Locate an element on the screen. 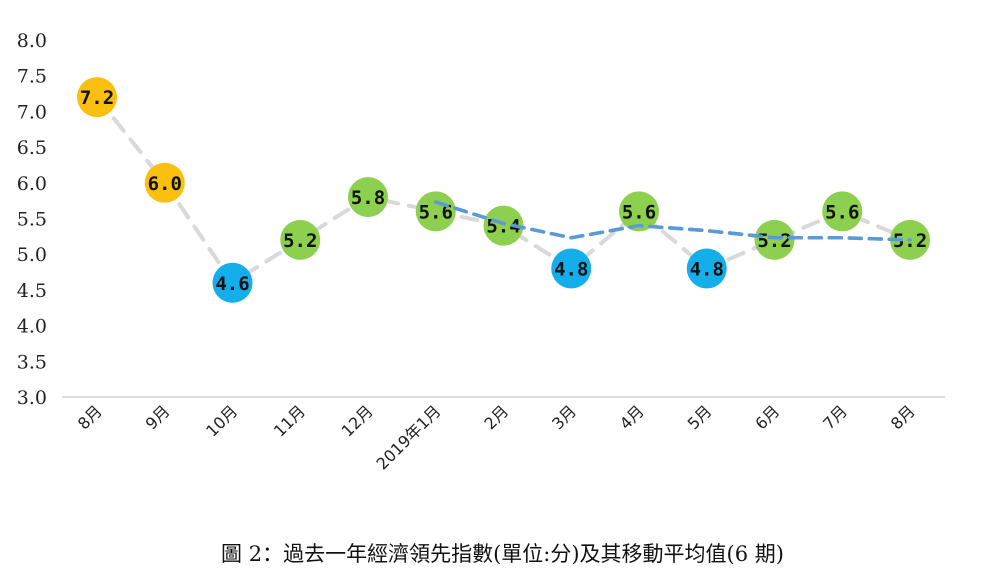 The width and height of the screenshot is (1005, 574). x-tick-label: 5月 is located at coordinates (700, 417).